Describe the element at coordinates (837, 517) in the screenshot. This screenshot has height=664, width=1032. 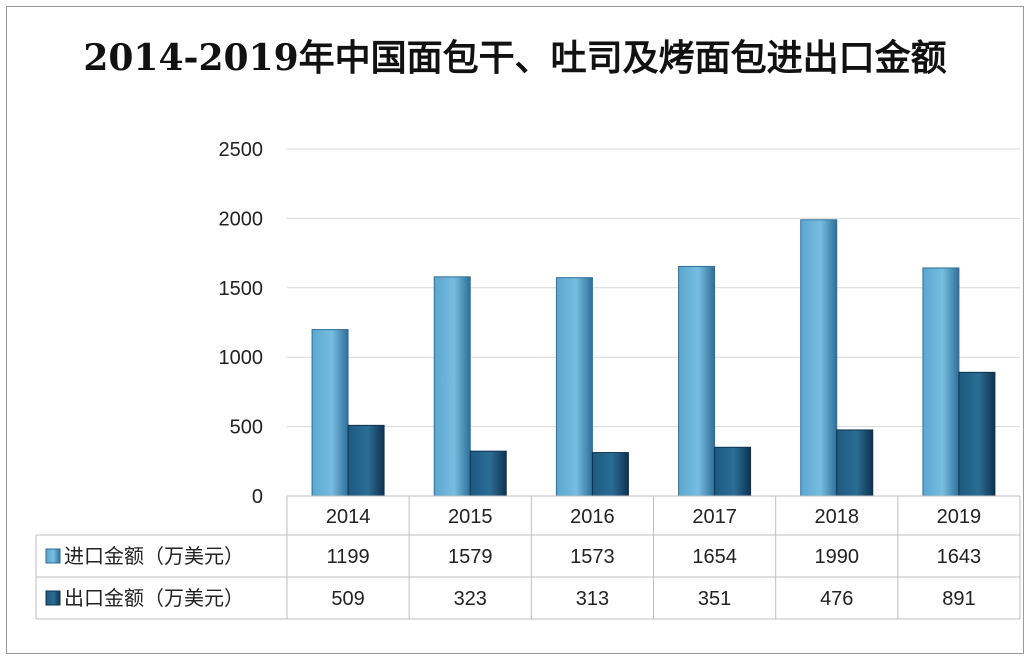
I see `x-category-label: 2018` at that location.